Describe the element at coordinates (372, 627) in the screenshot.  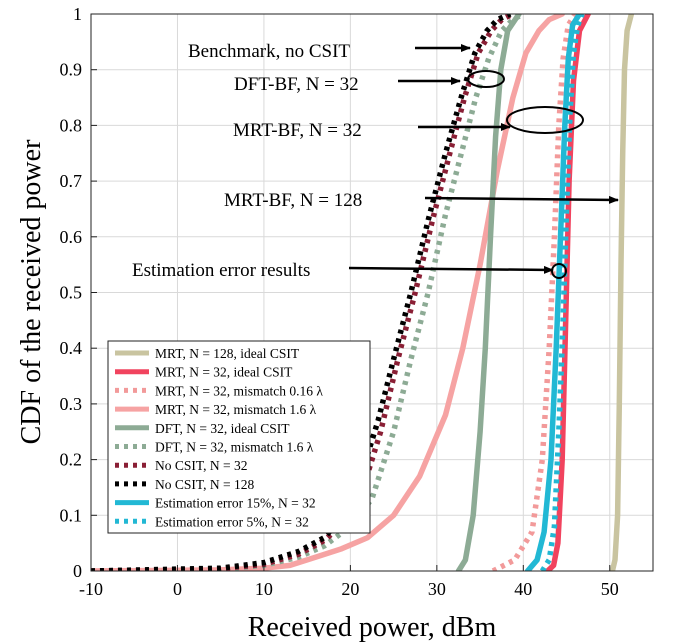
I see `x-axis-label: Received power, dBm` at that location.